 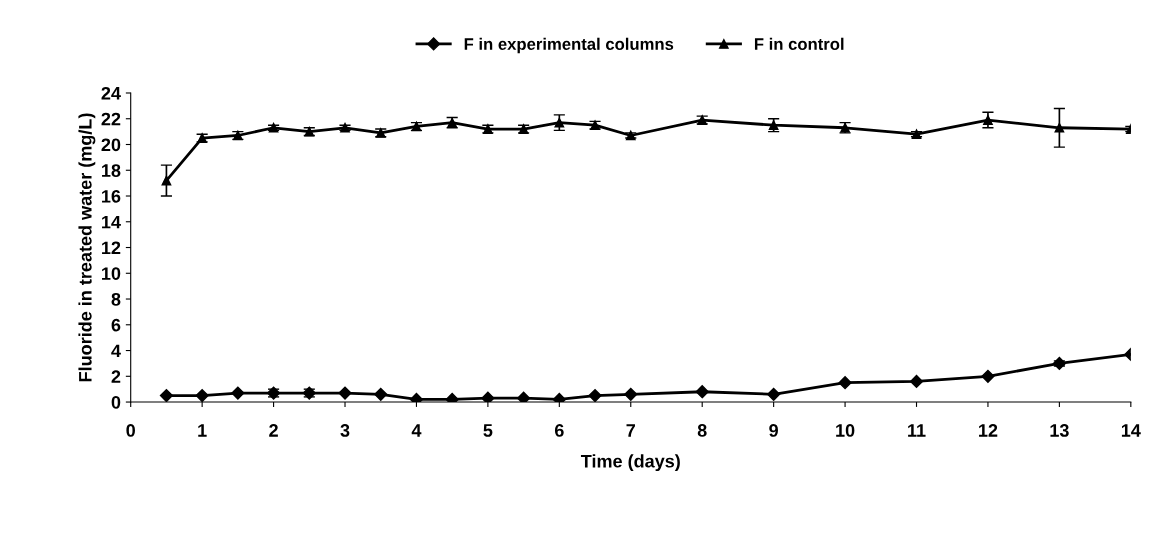 What do you see at coordinates (116, 376) in the screenshot?
I see `y-tick-label: 2` at bounding box center [116, 376].